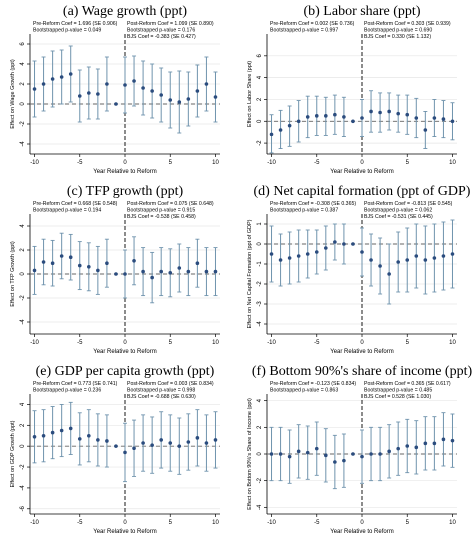 The width and height of the screenshot is (474, 545). I want to click on annotation-post-pvalue: Bootstrapped p-value = 0.176, so click(161, 31).